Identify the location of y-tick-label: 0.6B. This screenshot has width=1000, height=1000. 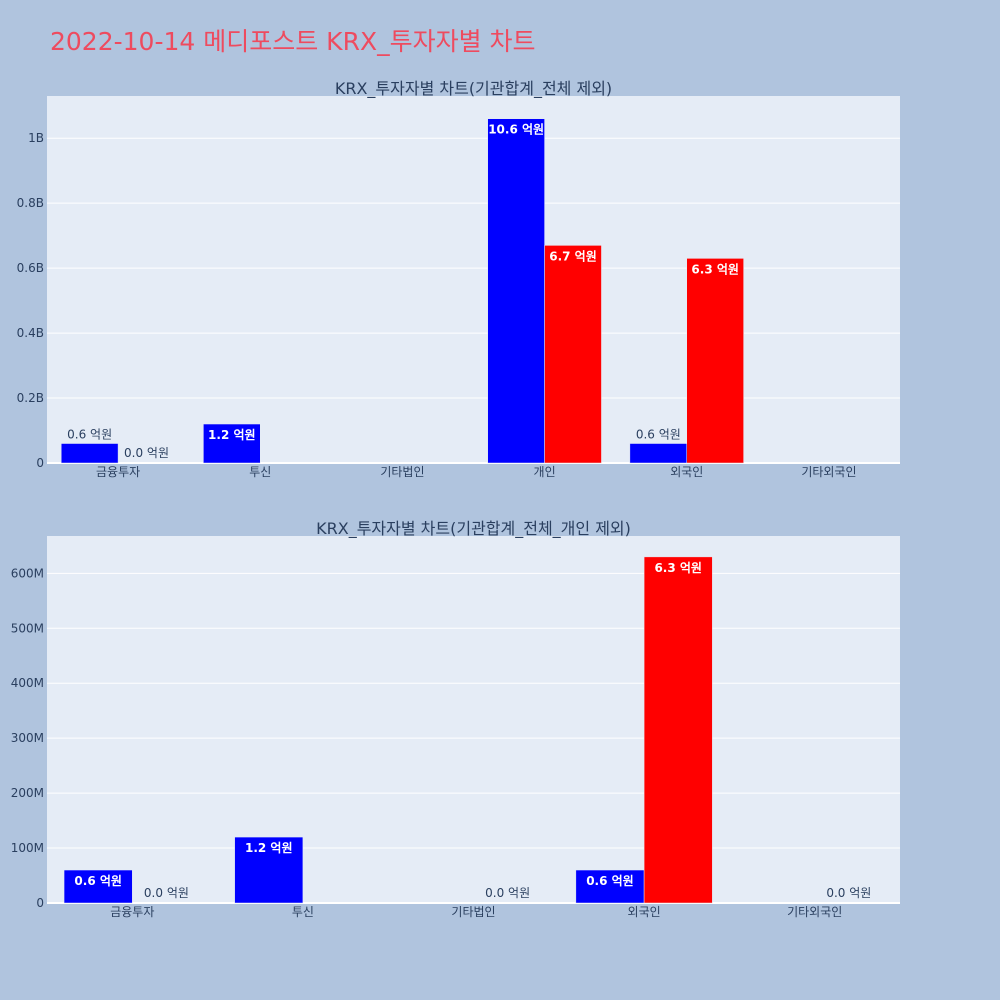
(30, 268).